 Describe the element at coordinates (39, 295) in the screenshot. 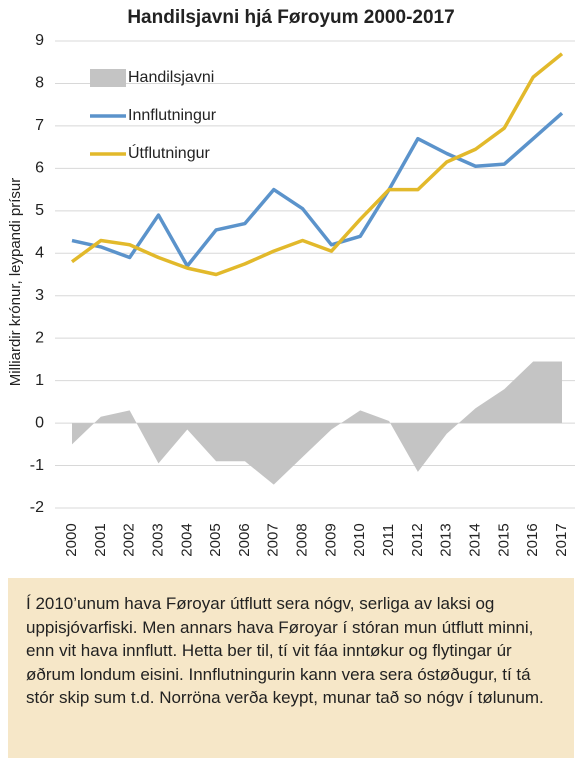

I see `y-tick-label: 3` at that location.